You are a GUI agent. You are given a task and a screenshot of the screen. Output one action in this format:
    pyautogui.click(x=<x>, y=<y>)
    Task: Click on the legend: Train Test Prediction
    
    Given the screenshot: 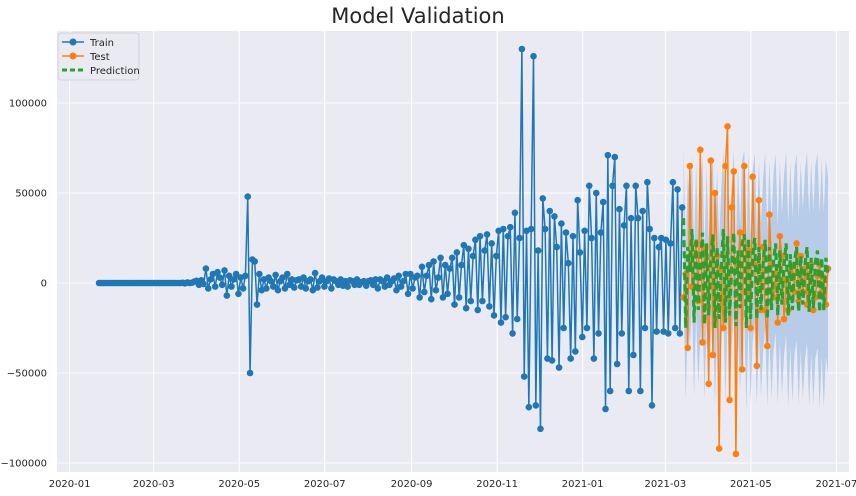 What is the action you would take?
    pyautogui.click(x=98, y=56)
    